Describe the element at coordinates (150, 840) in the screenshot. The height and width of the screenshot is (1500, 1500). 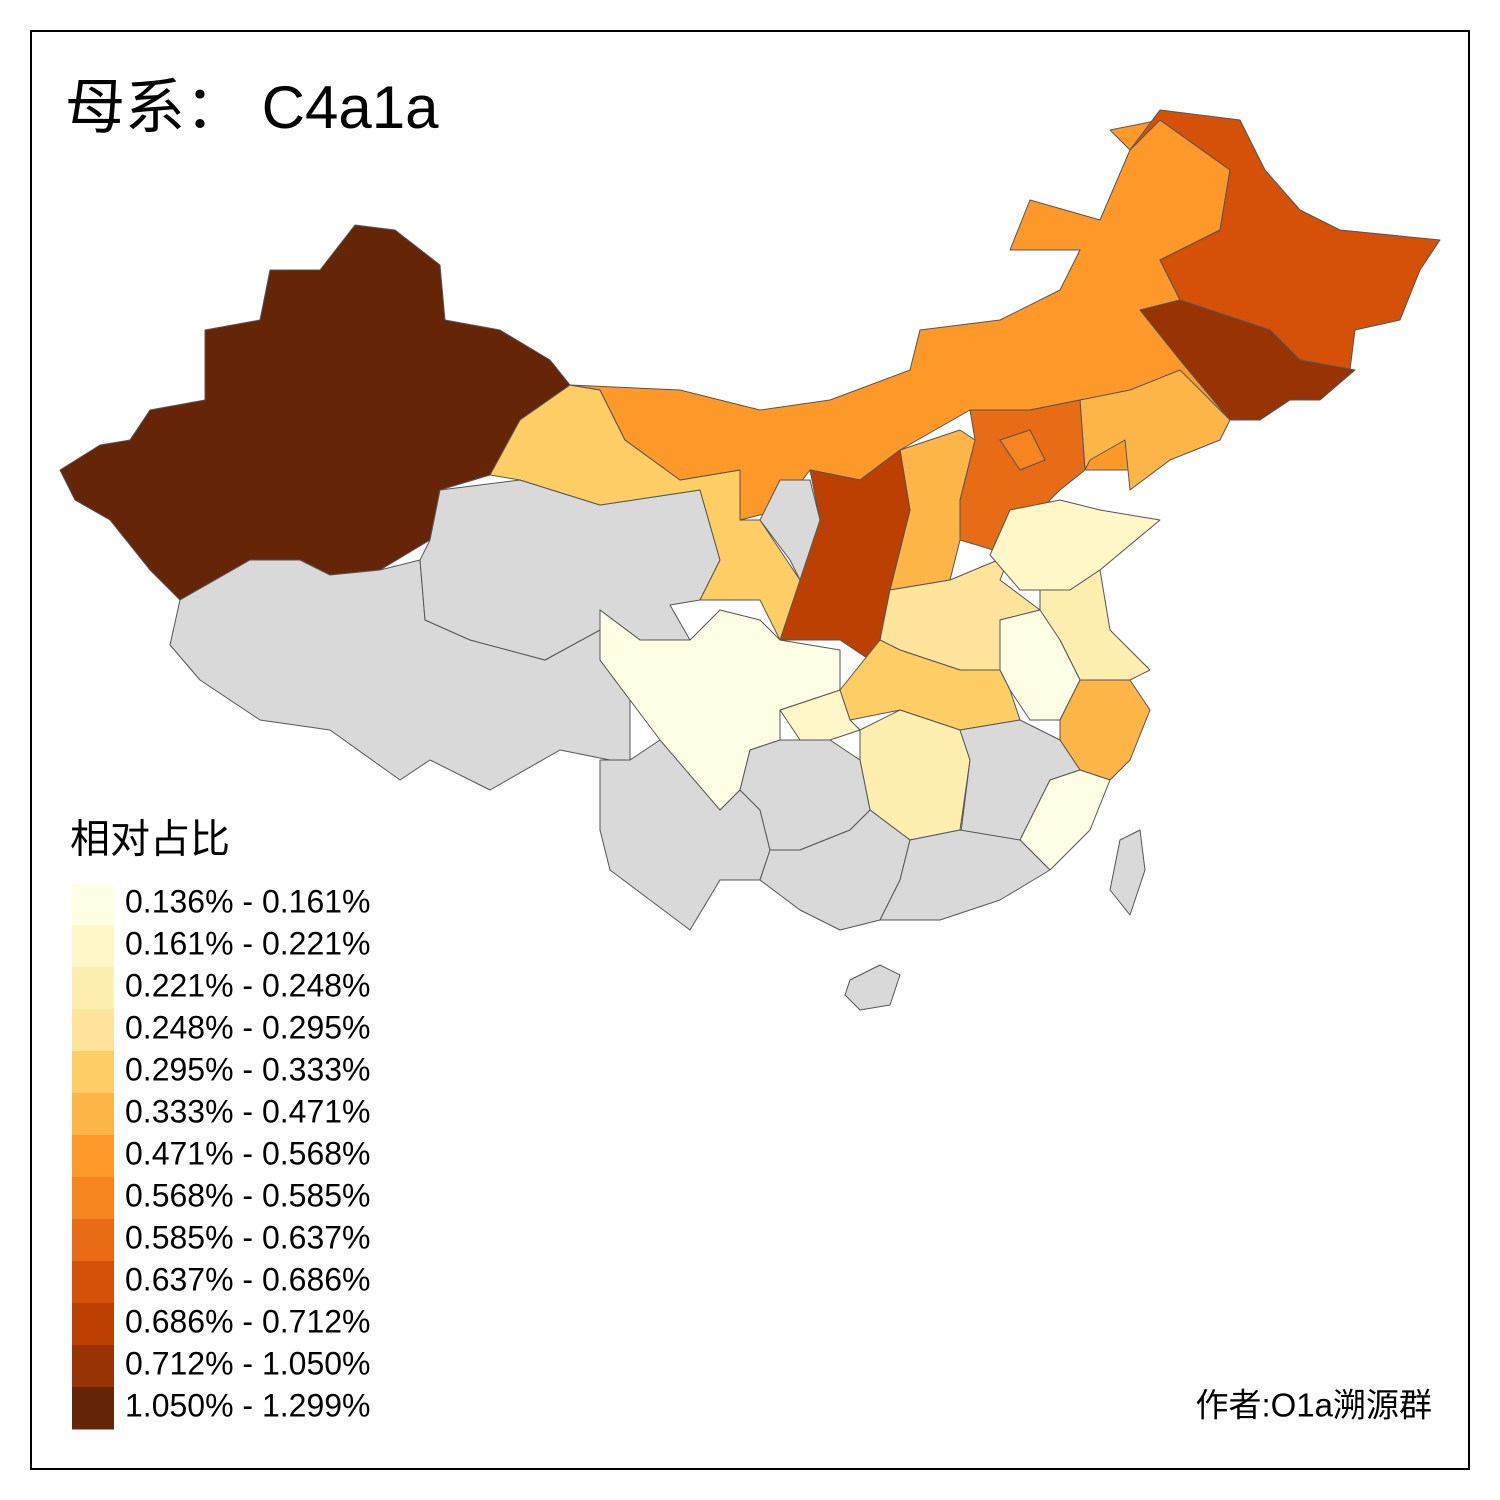
I see `legend-title: 相对占比` at that location.